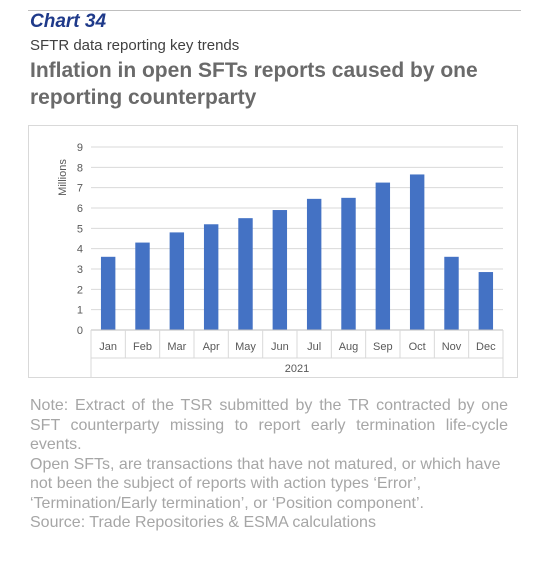 Image resolution: width=539 pixels, height=580 pixels. I want to click on top-divider, so click(274, 10).